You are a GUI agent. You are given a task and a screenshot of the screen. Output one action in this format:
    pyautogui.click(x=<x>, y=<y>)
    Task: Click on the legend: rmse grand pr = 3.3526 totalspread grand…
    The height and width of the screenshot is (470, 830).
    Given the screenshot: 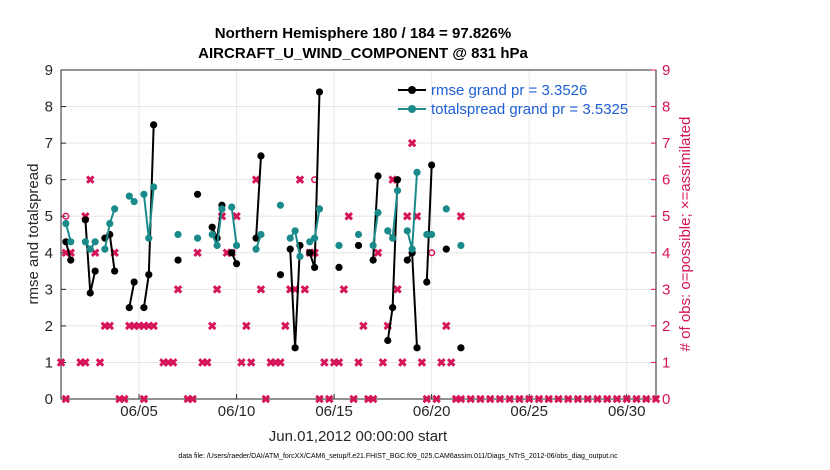 What is the action you would take?
    pyautogui.click(x=513, y=100)
    